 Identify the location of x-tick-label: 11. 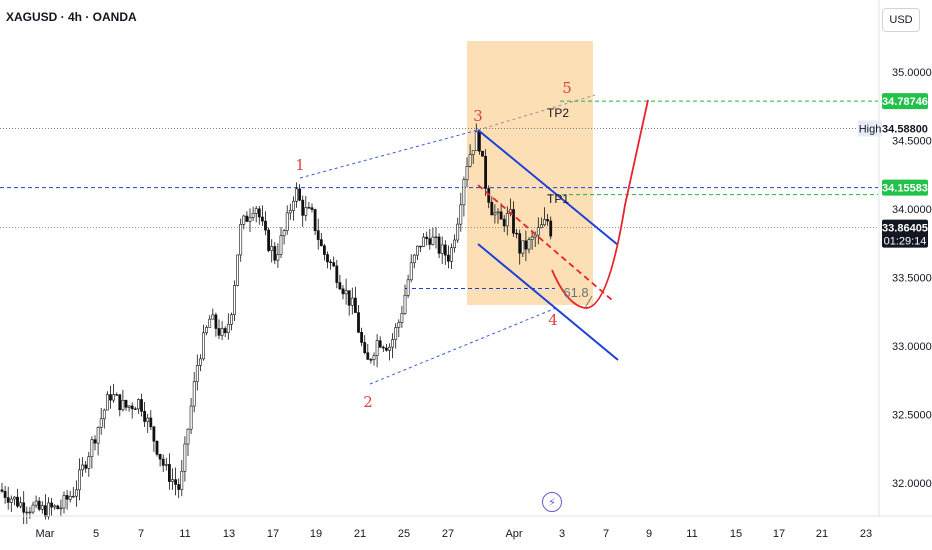
(184, 534).